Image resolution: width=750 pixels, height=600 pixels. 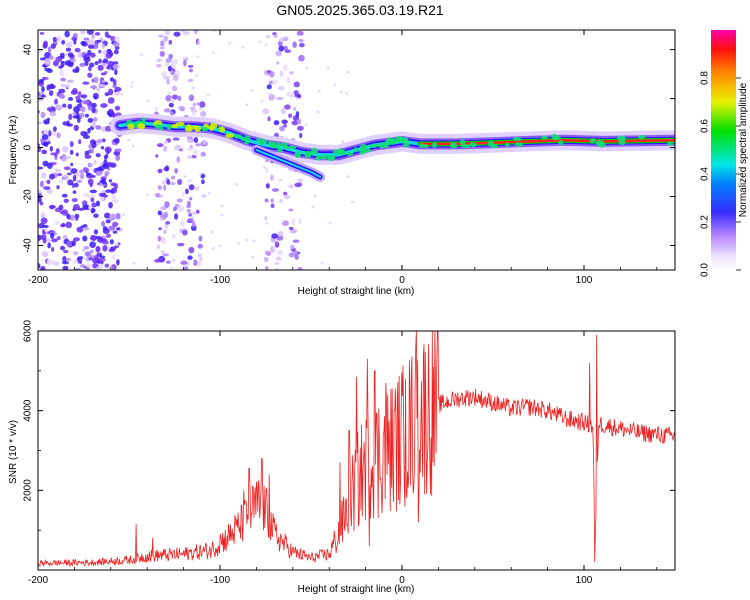 I want to click on colorbar-tick-label: 0.4, so click(x=705, y=174).